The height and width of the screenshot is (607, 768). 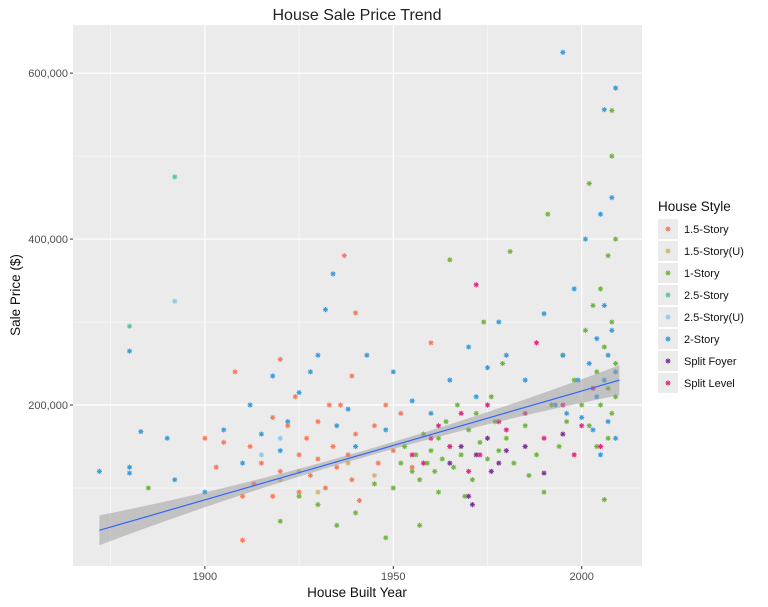 I want to click on legend-item: 2.5-Story(U), so click(x=701, y=317).